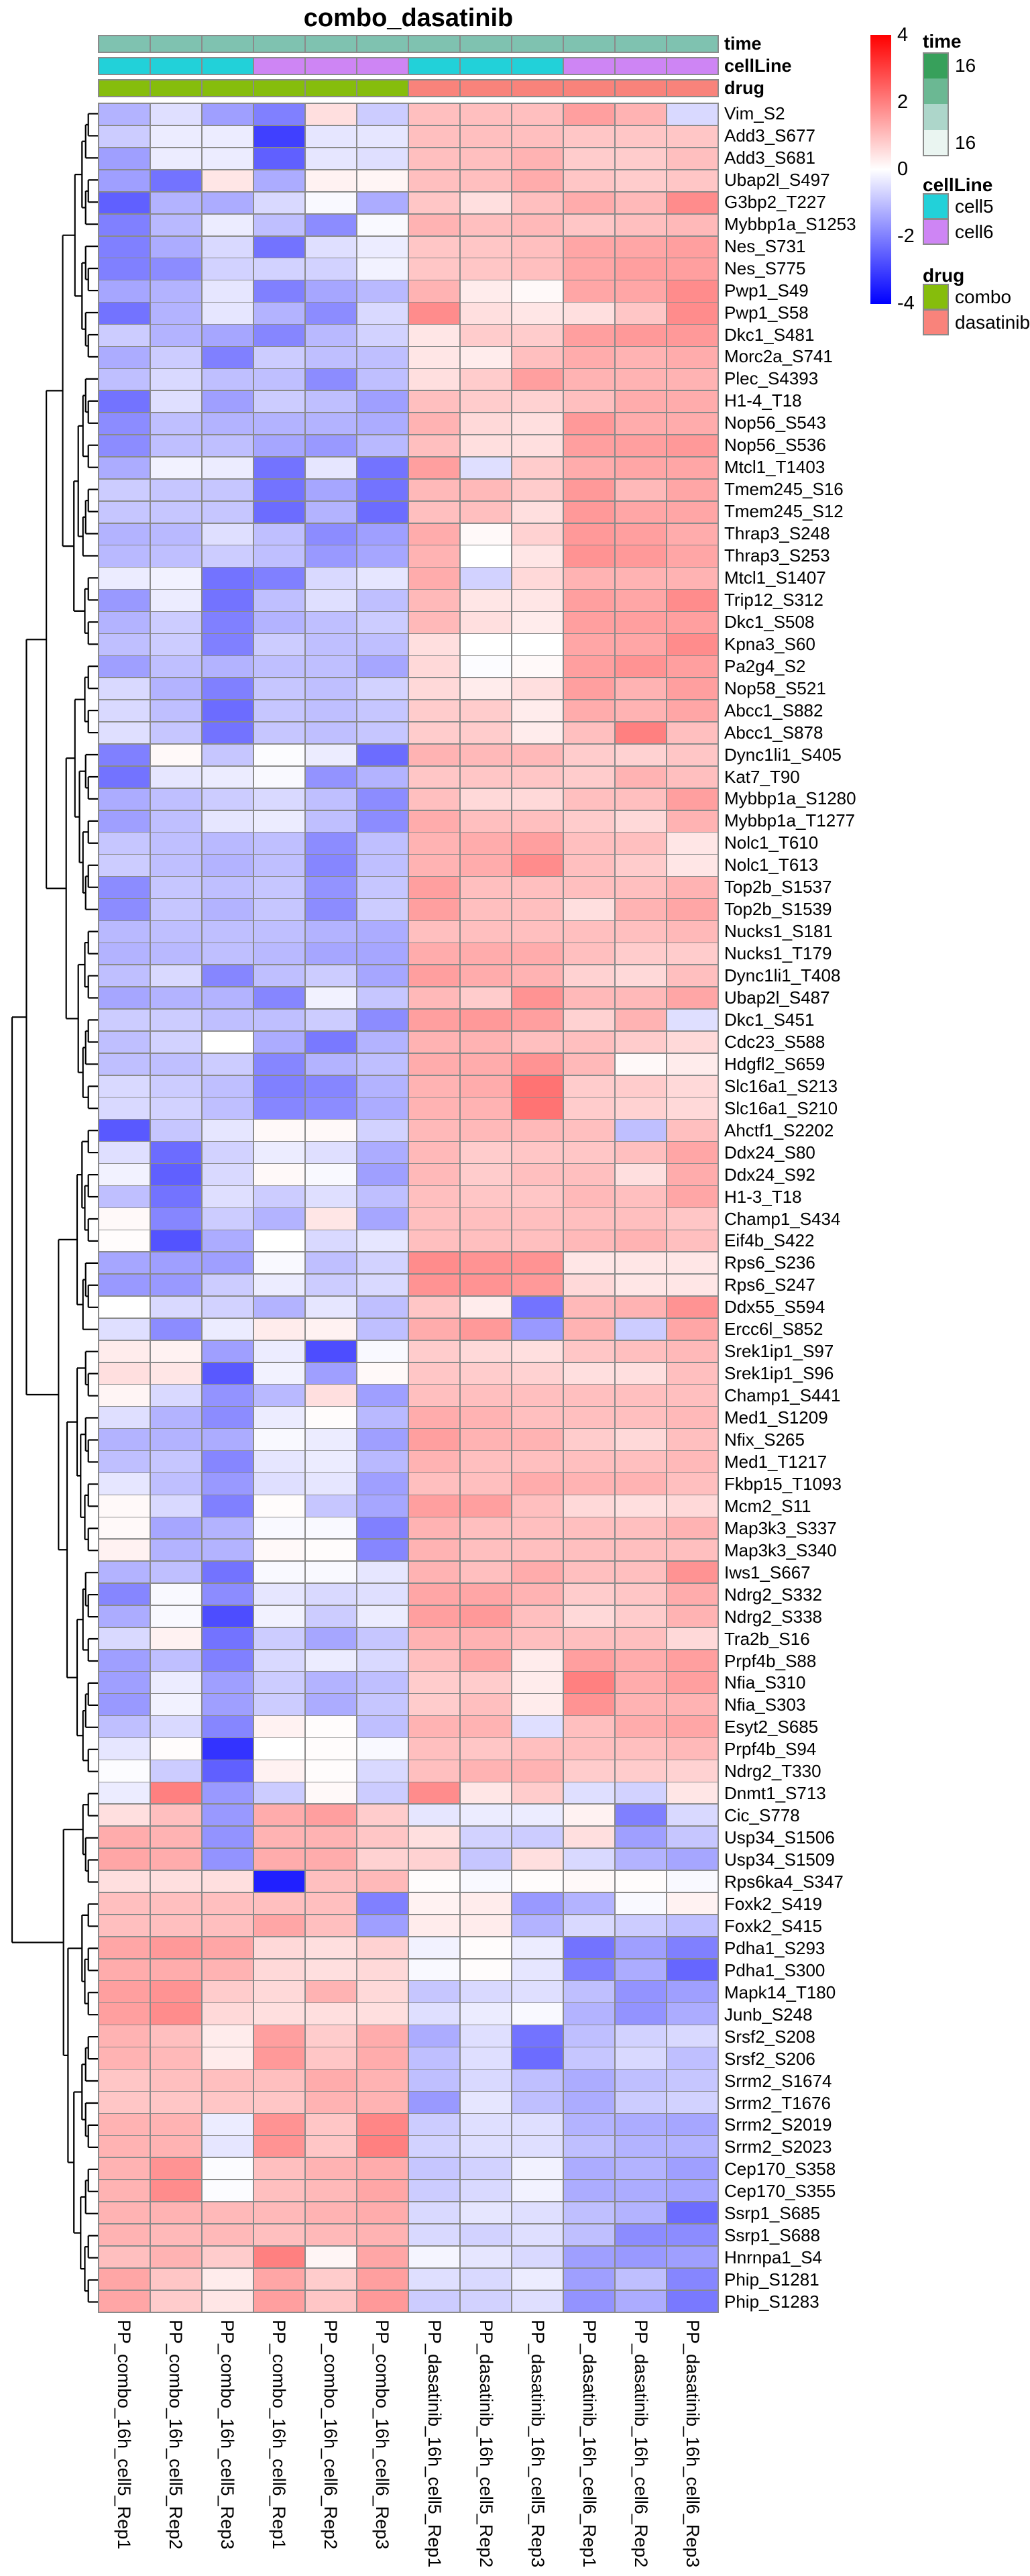  What do you see at coordinates (771, 2279) in the screenshot?
I see `row-label: Phip_S1281` at bounding box center [771, 2279].